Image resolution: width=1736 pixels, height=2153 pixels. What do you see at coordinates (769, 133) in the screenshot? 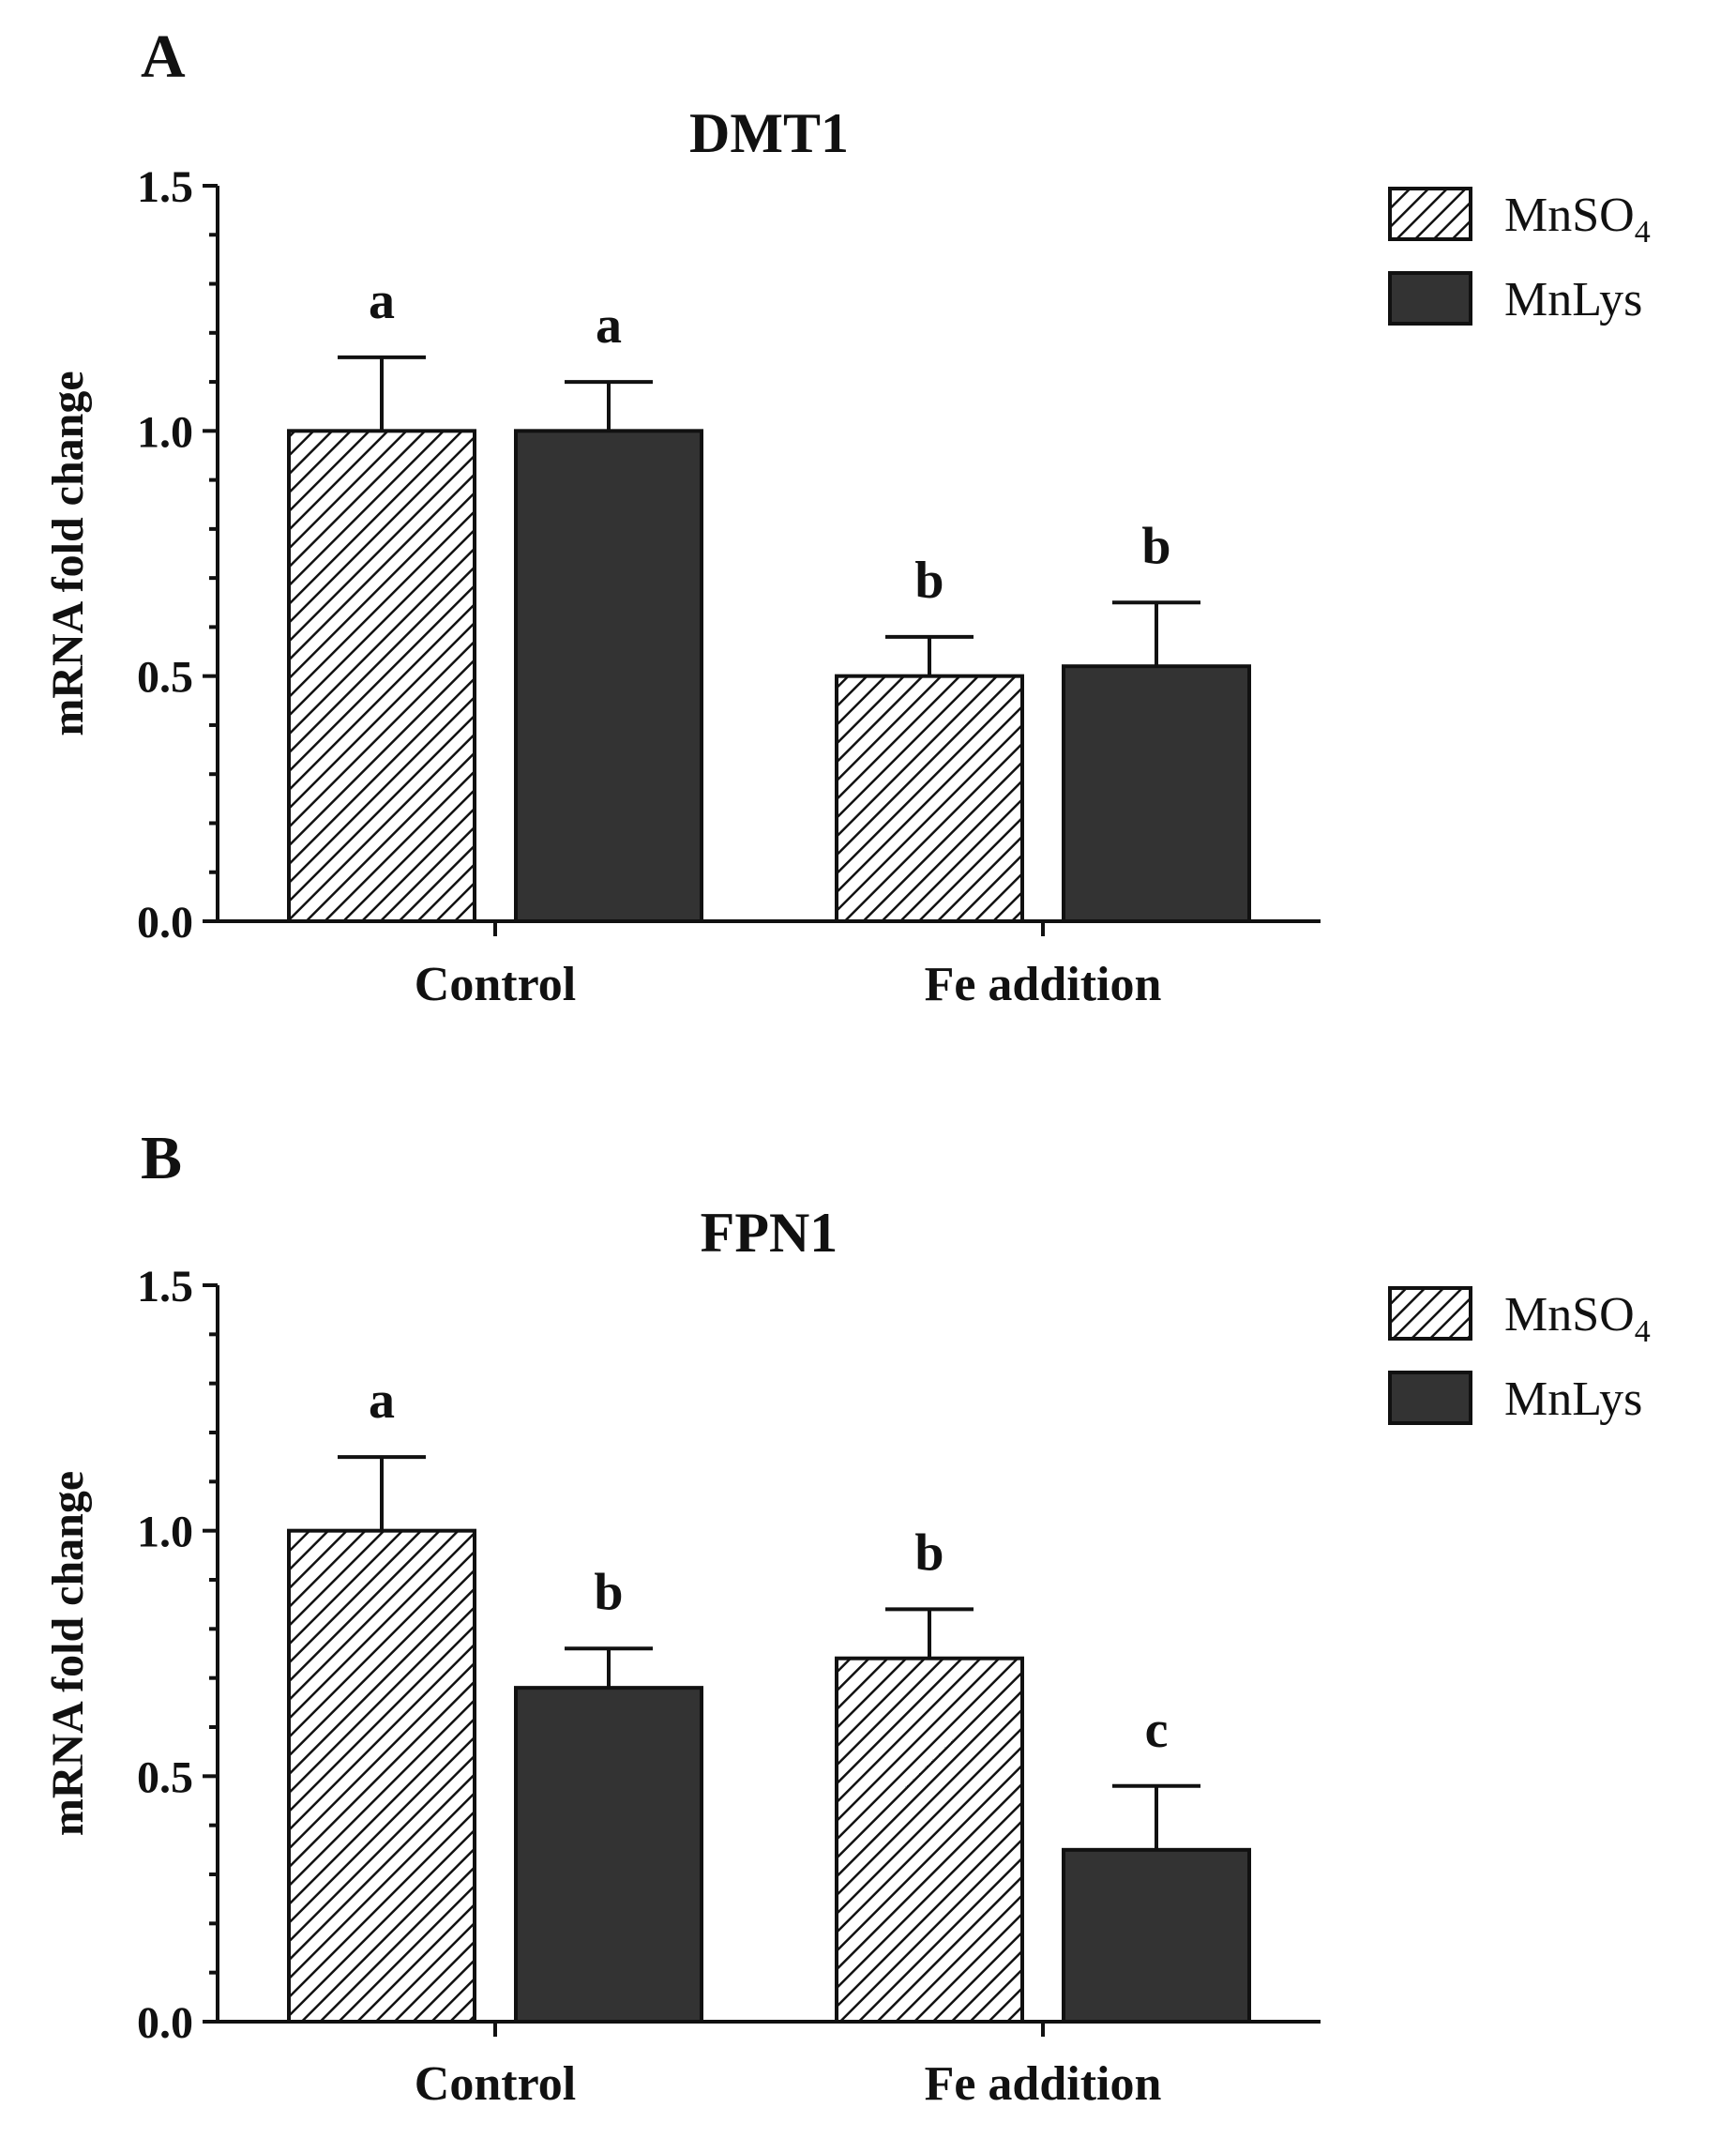
I see `chart-title: DMT1` at bounding box center [769, 133].